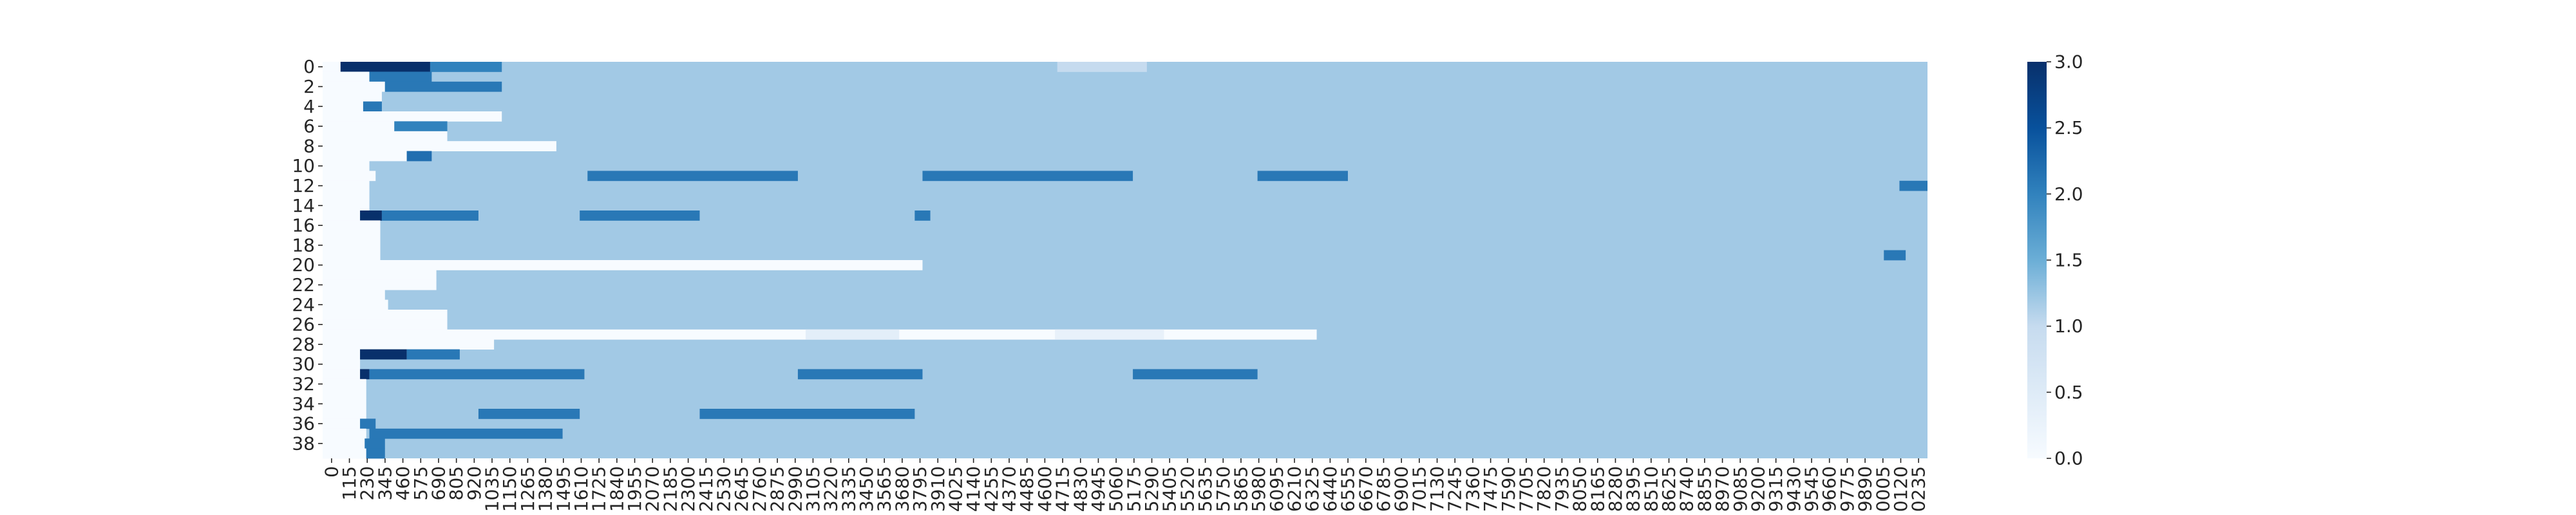 The width and height of the screenshot is (2576, 515). I want to click on x-tick-label: 3565, so click(884, 489).